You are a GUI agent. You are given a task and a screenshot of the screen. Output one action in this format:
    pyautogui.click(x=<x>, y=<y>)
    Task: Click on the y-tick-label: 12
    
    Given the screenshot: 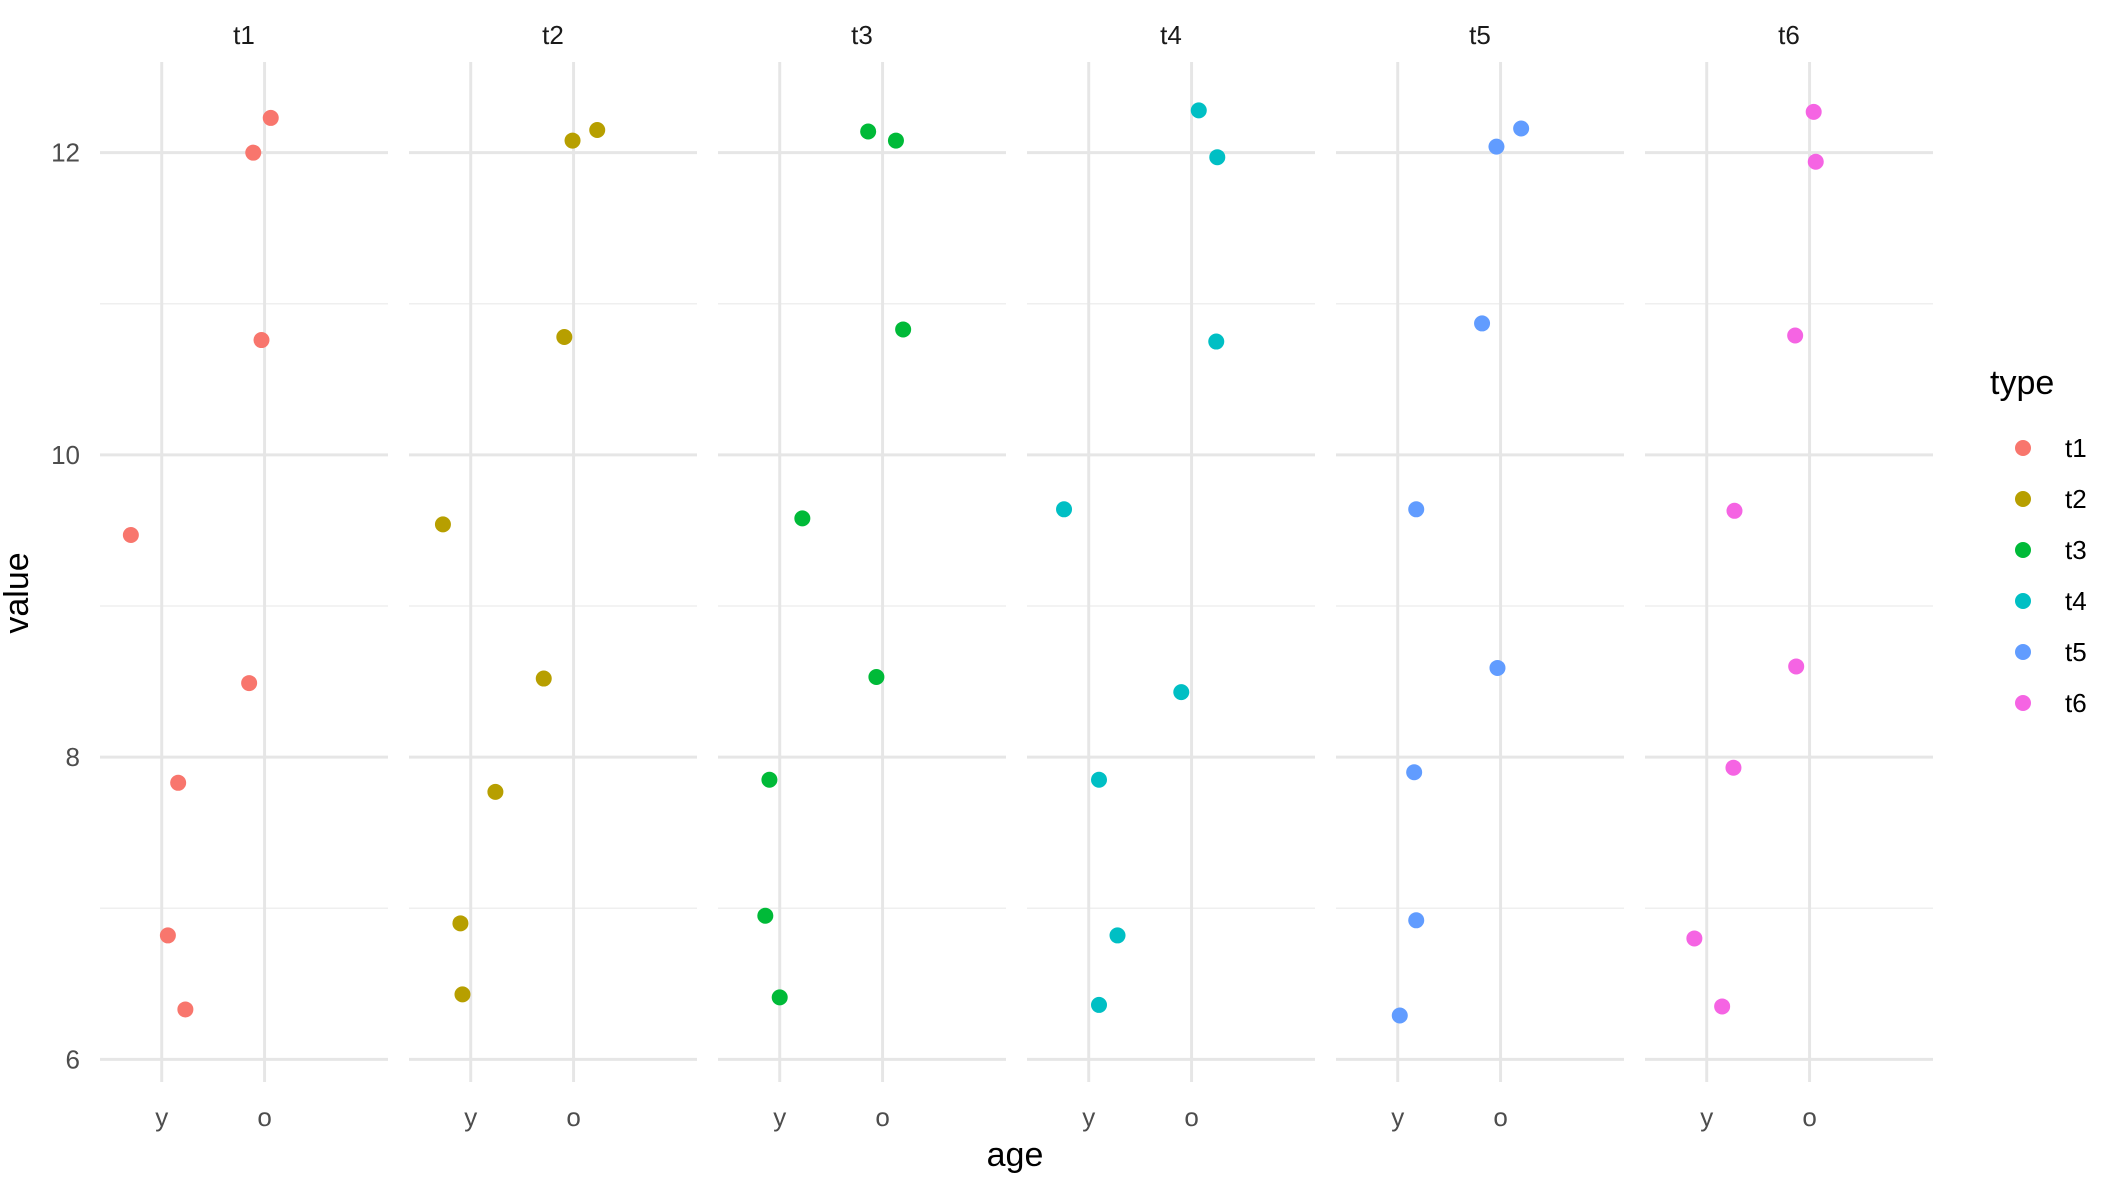 What is the action you would take?
    pyautogui.click(x=65, y=153)
    